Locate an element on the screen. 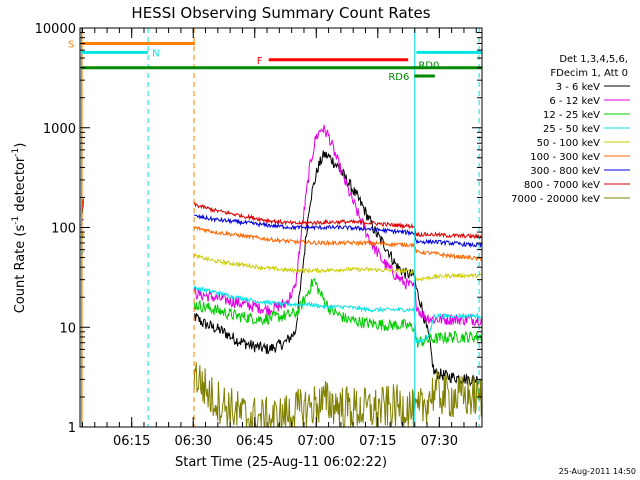  flag-label: N is located at coordinates (155, 53).